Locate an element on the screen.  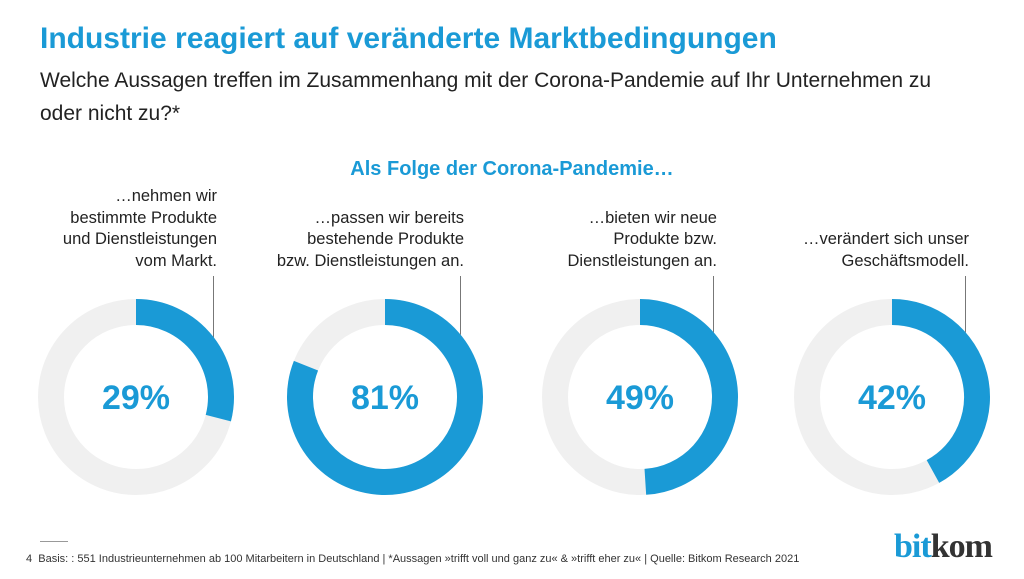
donut-value-label: 49% is located at coordinates (640, 398).